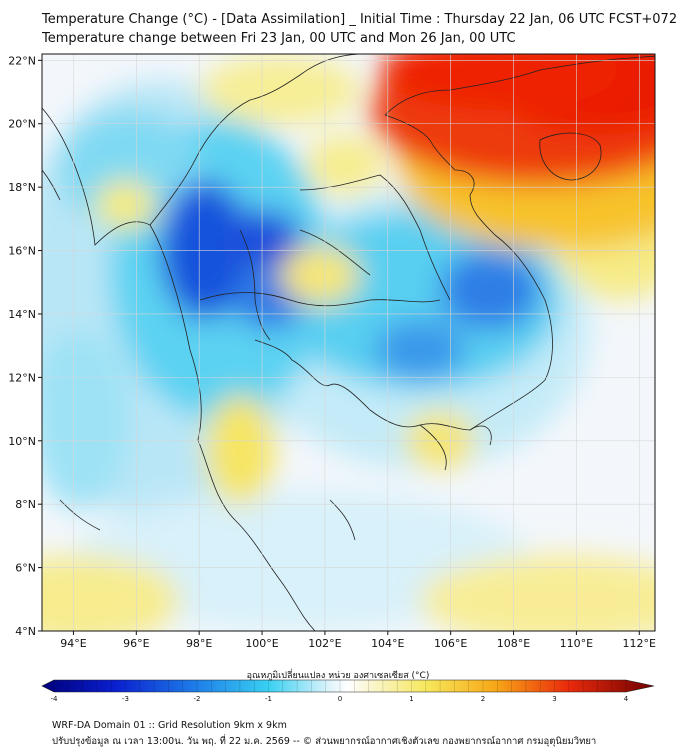 The image size is (676, 756). Describe the element at coordinates (22, 124) in the screenshot. I see `lat-tick-label: 20°N` at that location.